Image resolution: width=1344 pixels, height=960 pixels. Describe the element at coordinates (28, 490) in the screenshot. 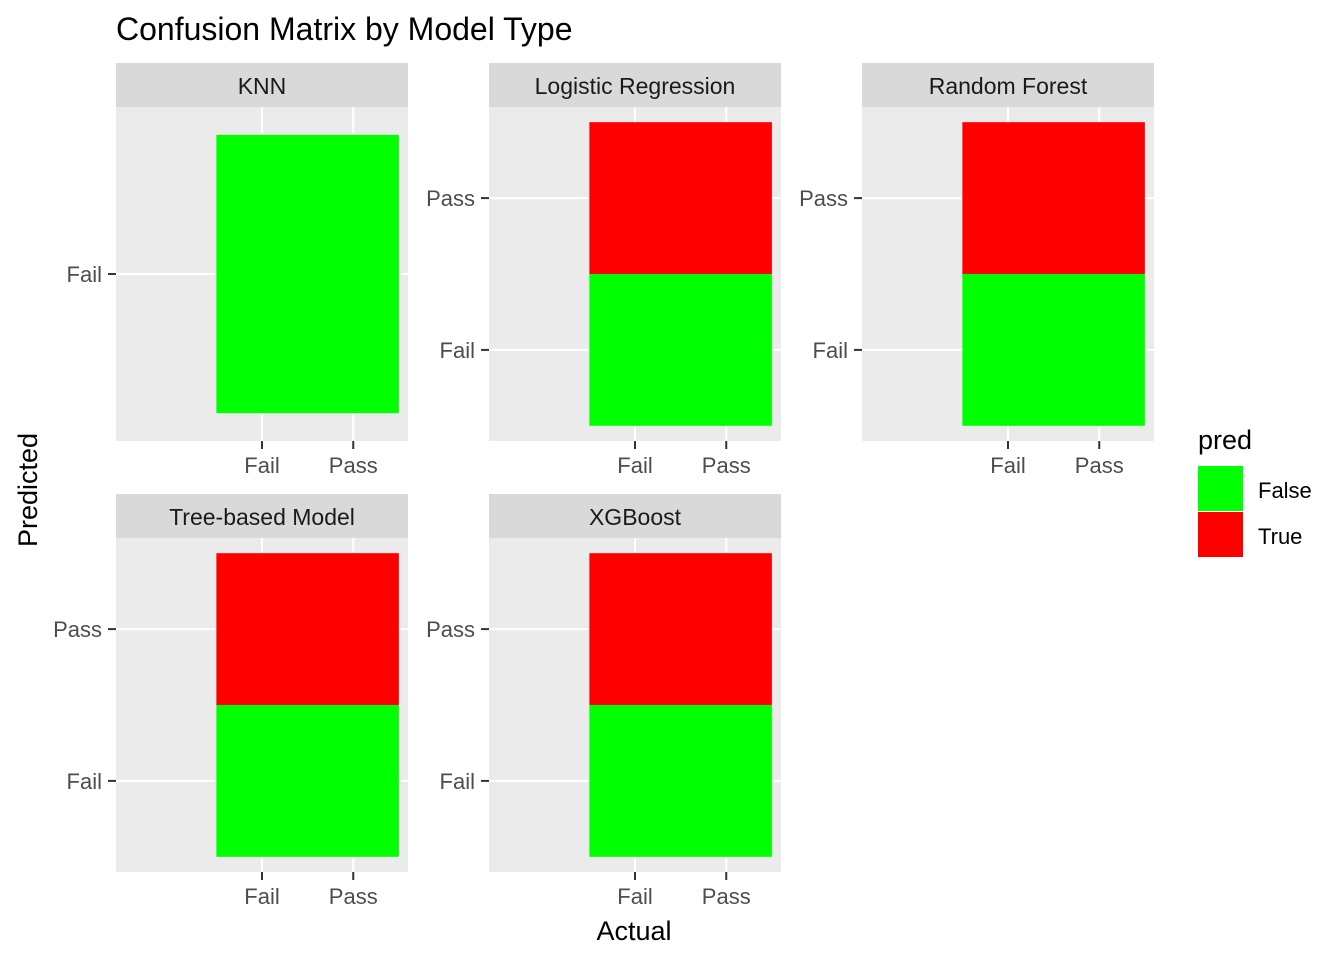

I see `y-axis-title: Predicted` at that location.